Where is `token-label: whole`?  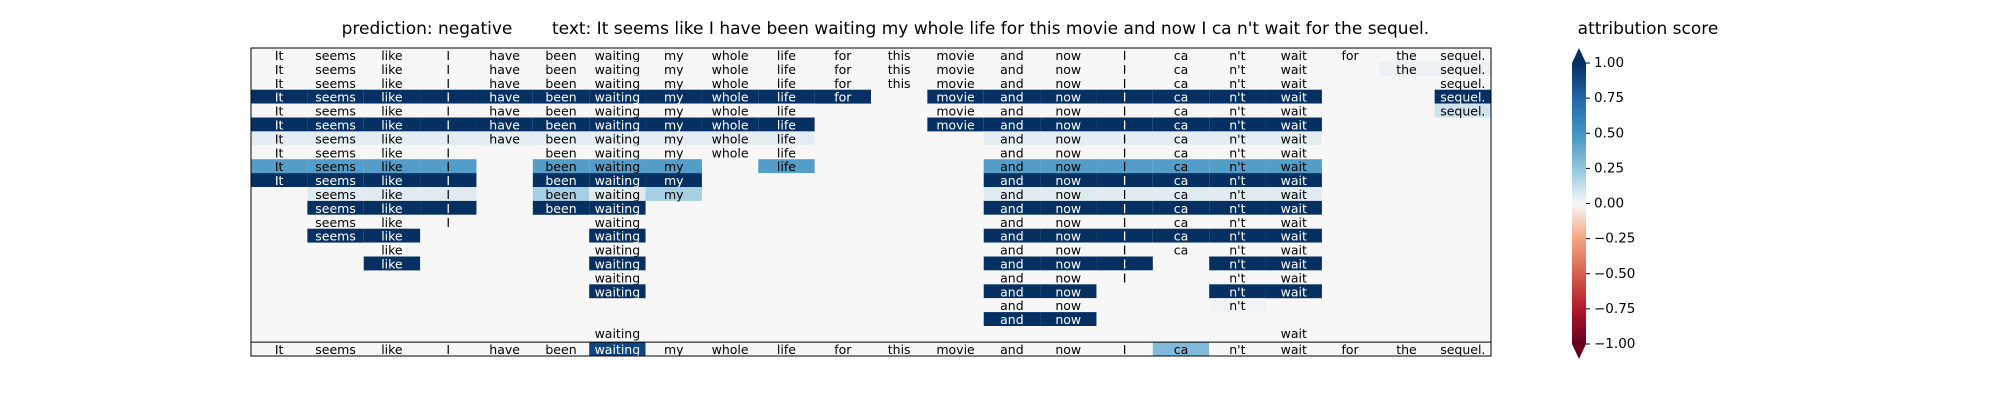
token-label: whole is located at coordinates (730, 124).